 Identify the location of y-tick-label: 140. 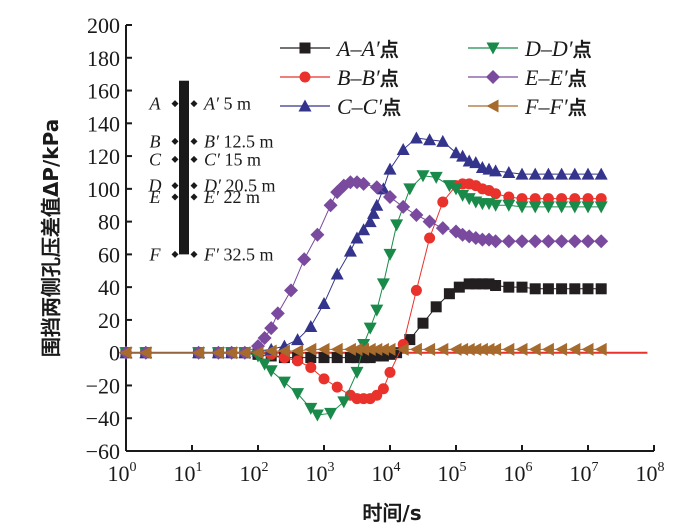
(103, 123).